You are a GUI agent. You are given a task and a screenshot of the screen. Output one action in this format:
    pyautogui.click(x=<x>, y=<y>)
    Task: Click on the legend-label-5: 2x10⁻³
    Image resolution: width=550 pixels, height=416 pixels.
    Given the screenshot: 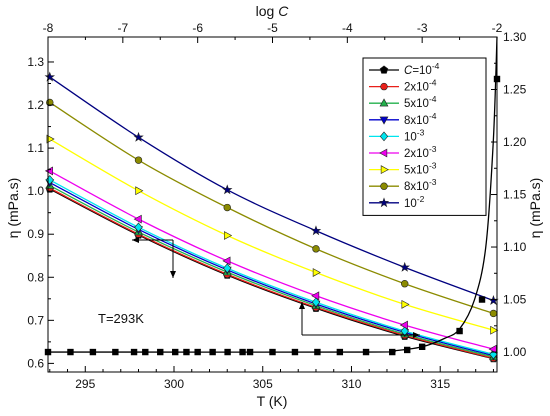 What is the action you would take?
    pyautogui.click(x=420, y=152)
    